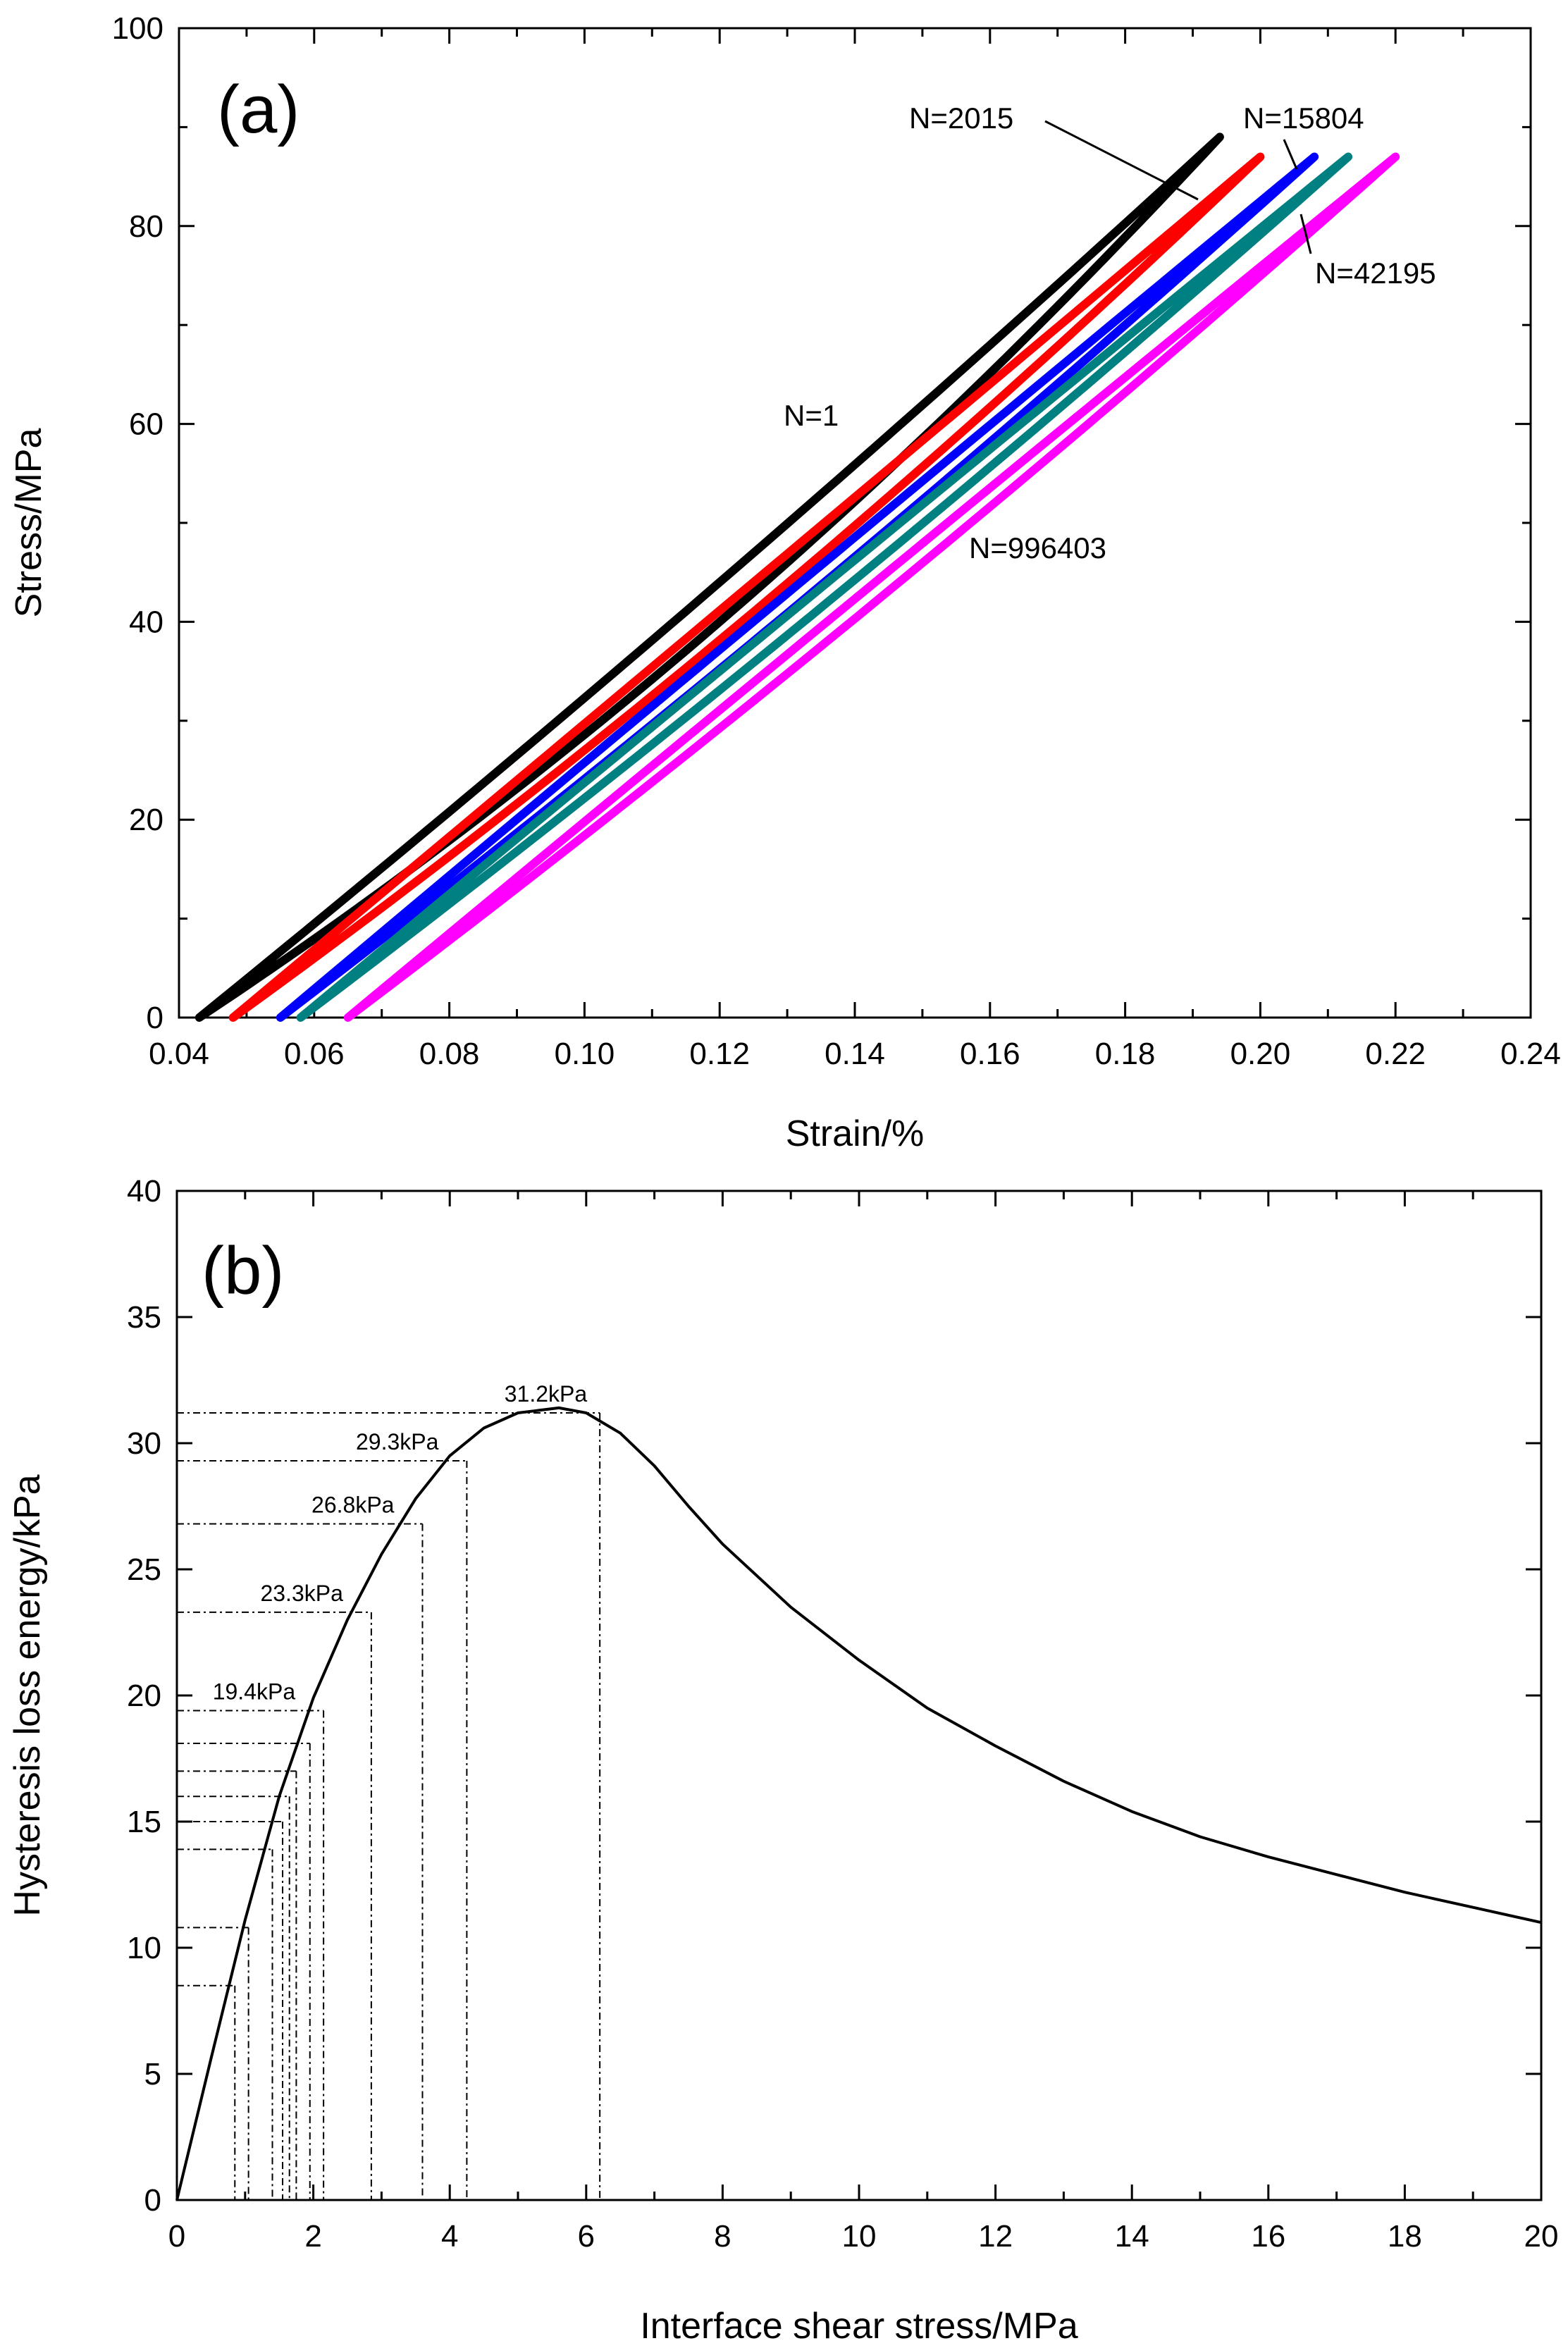  What do you see at coordinates (855, 1054) in the screenshot?
I see `x-tick-label: 0.14` at bounding box center [855, 1054].